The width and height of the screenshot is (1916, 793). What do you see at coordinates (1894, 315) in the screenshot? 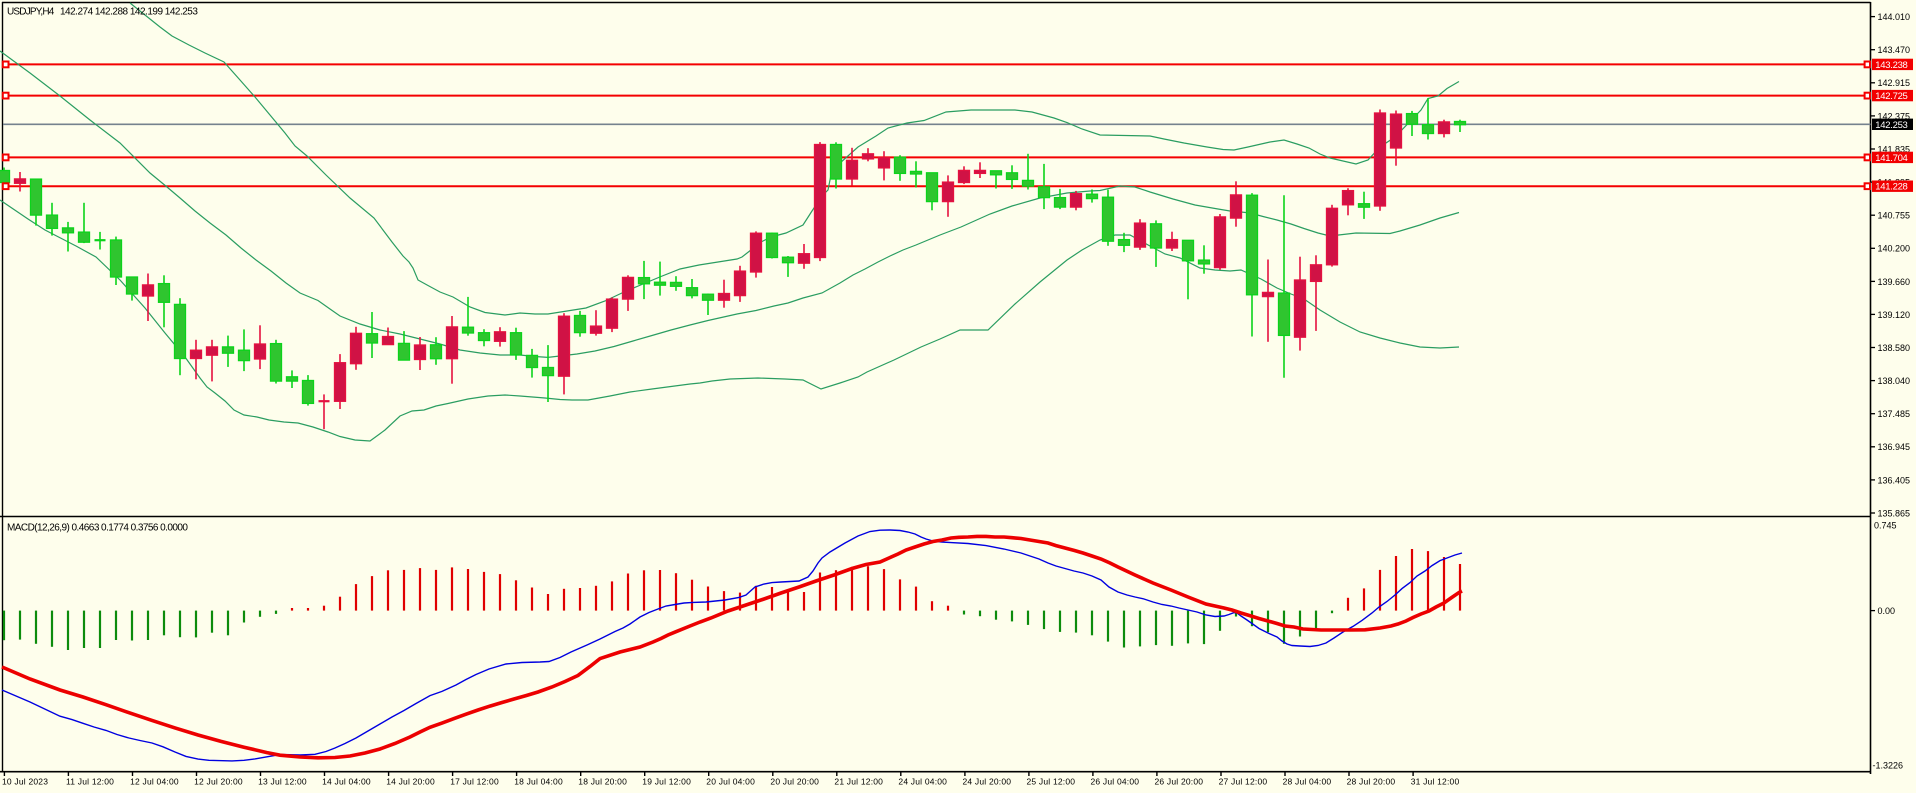
I see `svg-text: 139.120` at bounding box center [1894, 315].